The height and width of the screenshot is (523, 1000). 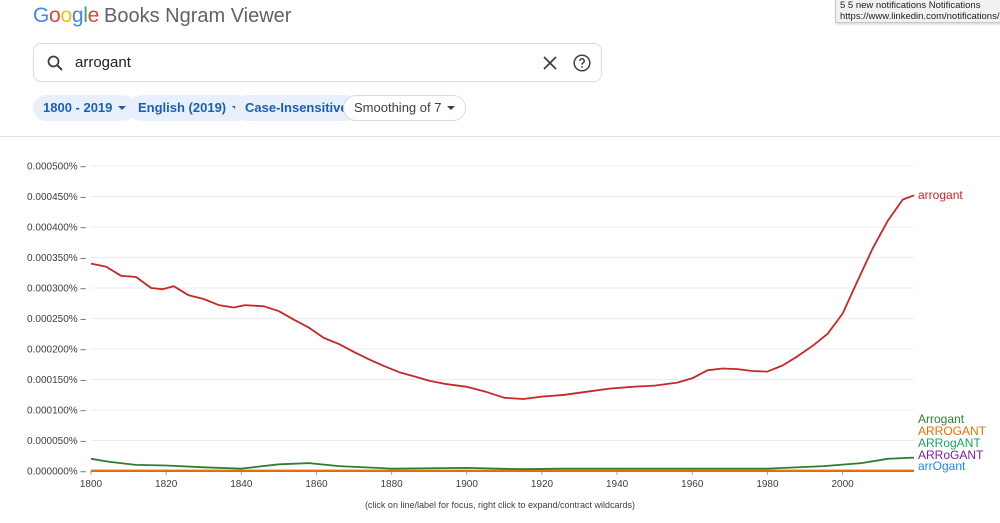 What do you see at coordinates (56, 411) in the screenshot?
I see `y-tick-label: 0.000100% –` at bounding box center [56, 411].